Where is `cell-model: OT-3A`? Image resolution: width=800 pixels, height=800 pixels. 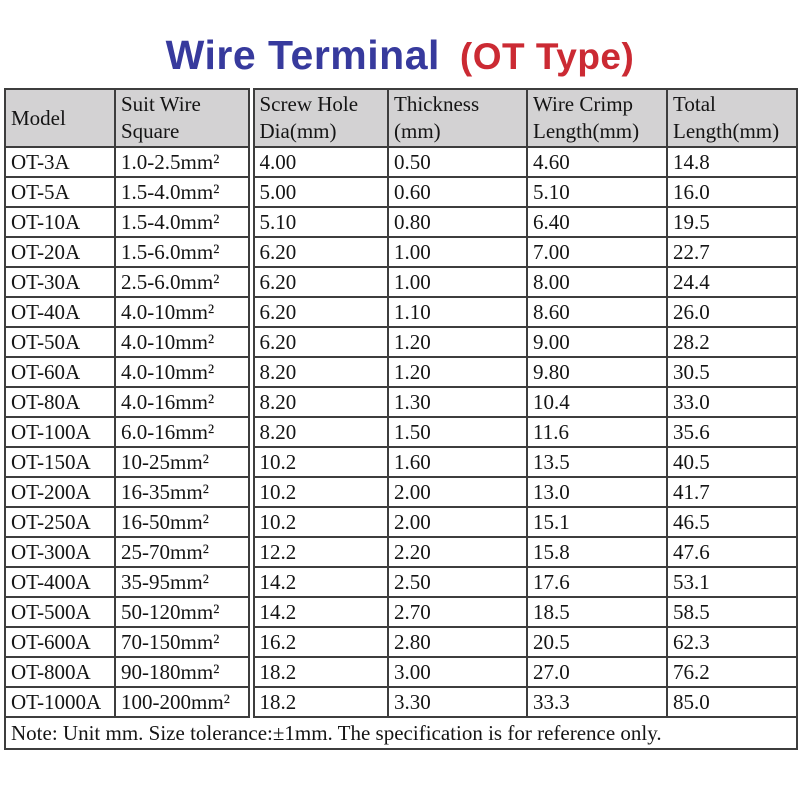
cell-model: OT-3A is located at coordinates (60, 162).